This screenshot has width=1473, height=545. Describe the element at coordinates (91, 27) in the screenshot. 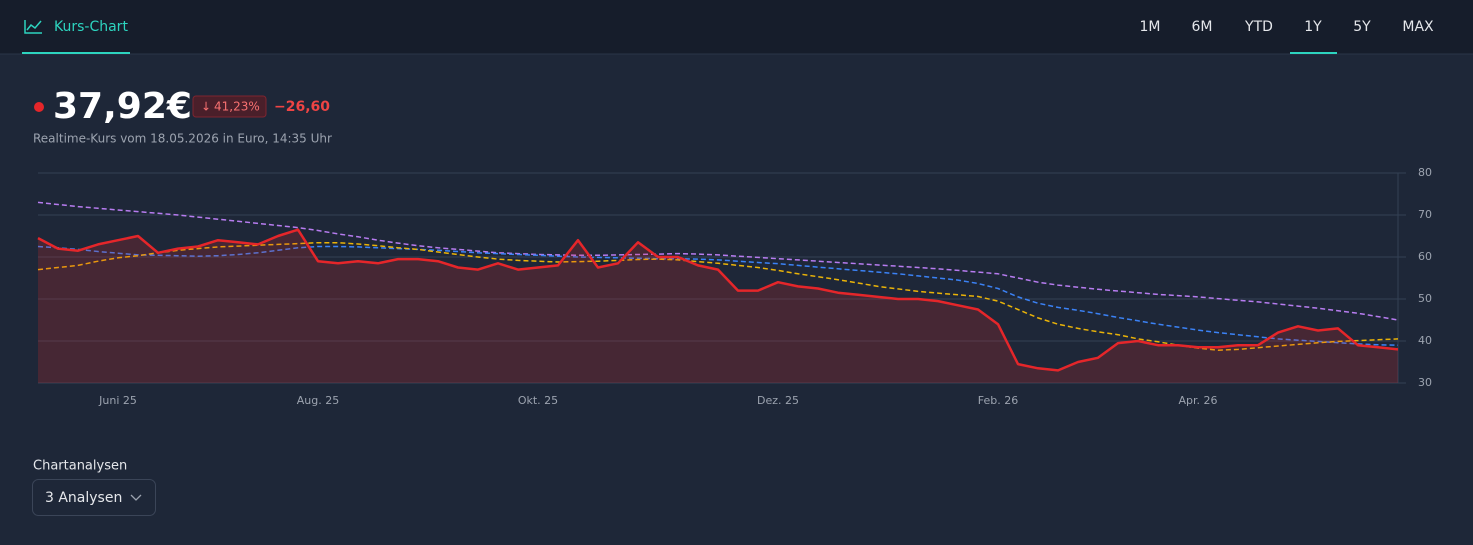

I see `tab-label: Kurs-Chart` at that location.